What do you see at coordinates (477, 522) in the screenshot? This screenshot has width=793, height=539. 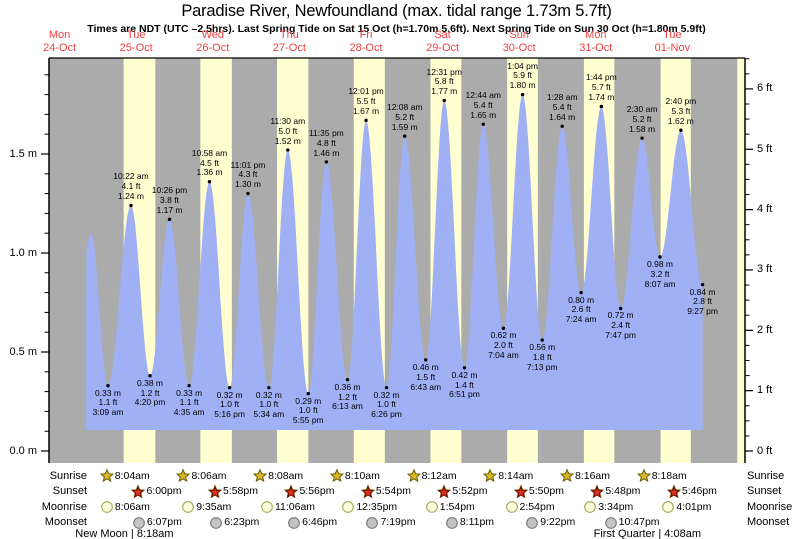 I see `moonset-time: 8:11pm` at bounding box center [477, 522].